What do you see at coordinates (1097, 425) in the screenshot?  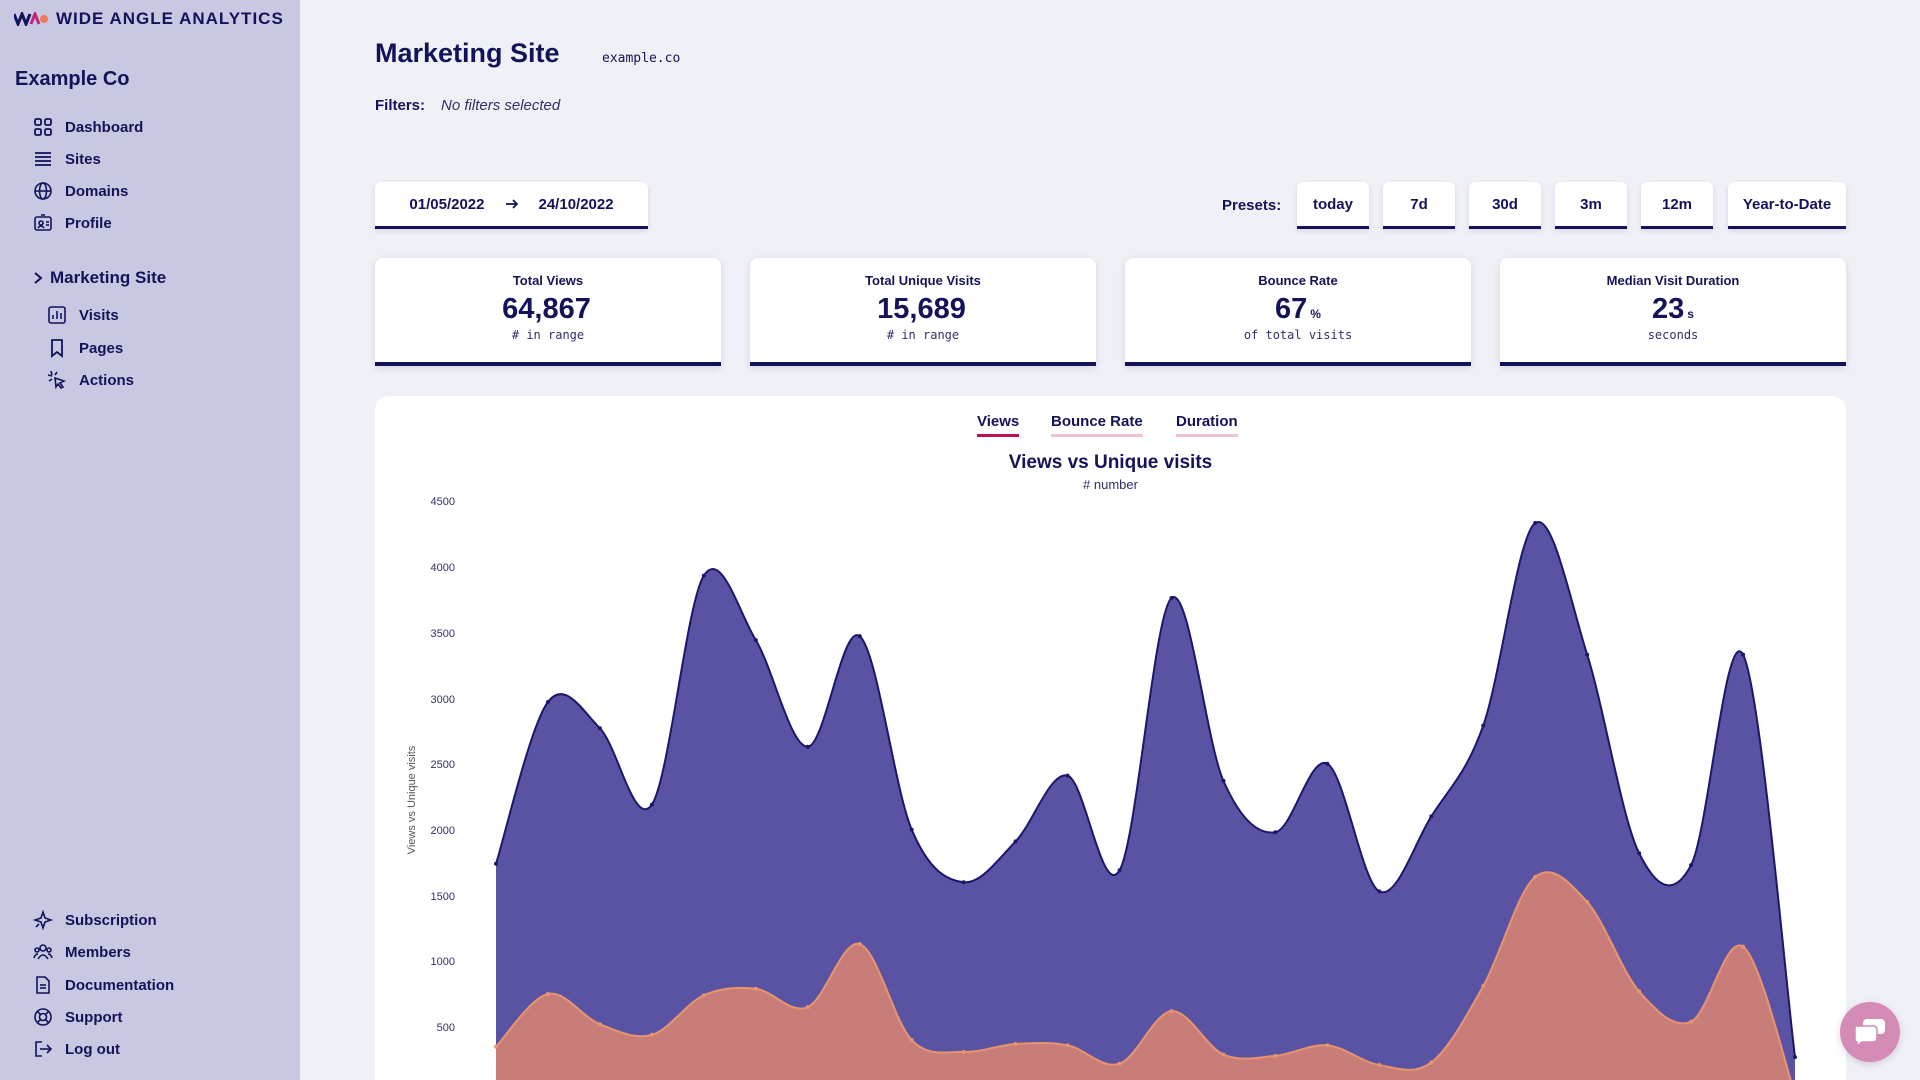 I see `tab-bounce-rate: Bounce Rate` at bounding box center [1097, 425].